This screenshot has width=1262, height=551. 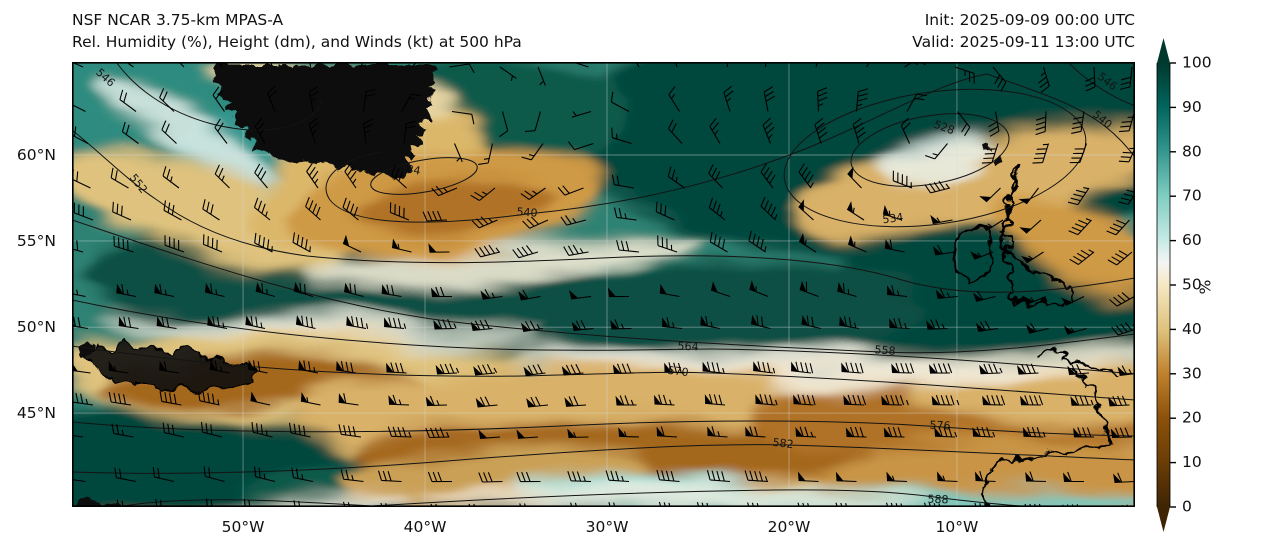 What do you see at coordinates (36, 413) in the screenshot?
I see `y-tick-label: 45°N` at bounding box center [36, 413].